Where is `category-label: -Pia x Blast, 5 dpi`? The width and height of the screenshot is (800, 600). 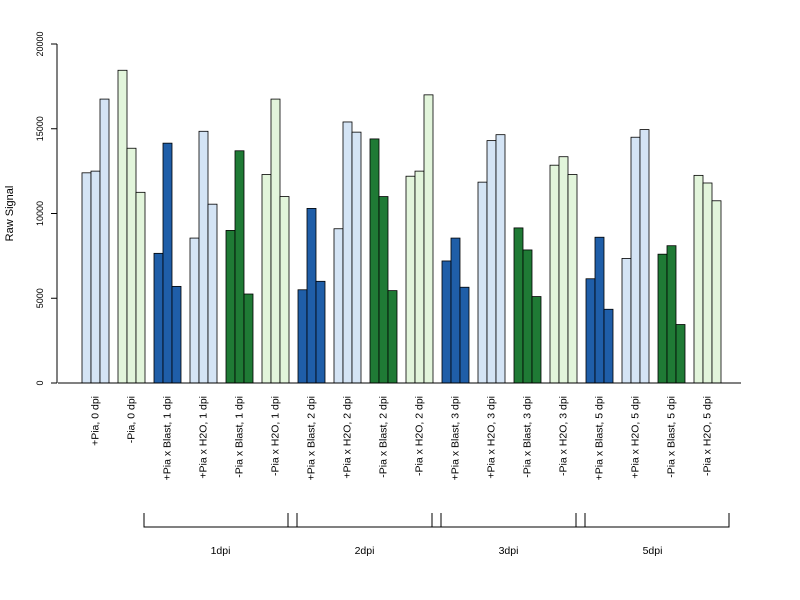
category-label: -Pia x Blast, 5 dpi is located at coordinates (672, 437).